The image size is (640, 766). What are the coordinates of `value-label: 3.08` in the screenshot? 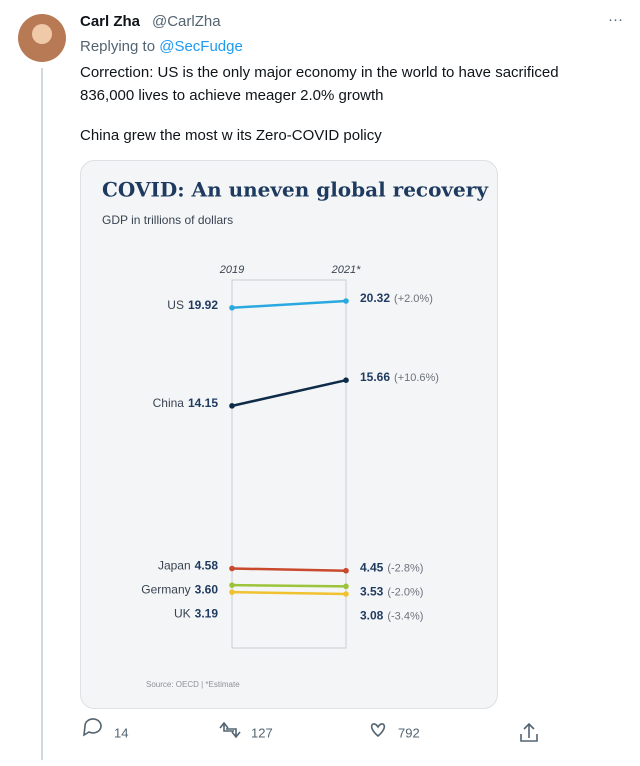 It's located at (372, 616).